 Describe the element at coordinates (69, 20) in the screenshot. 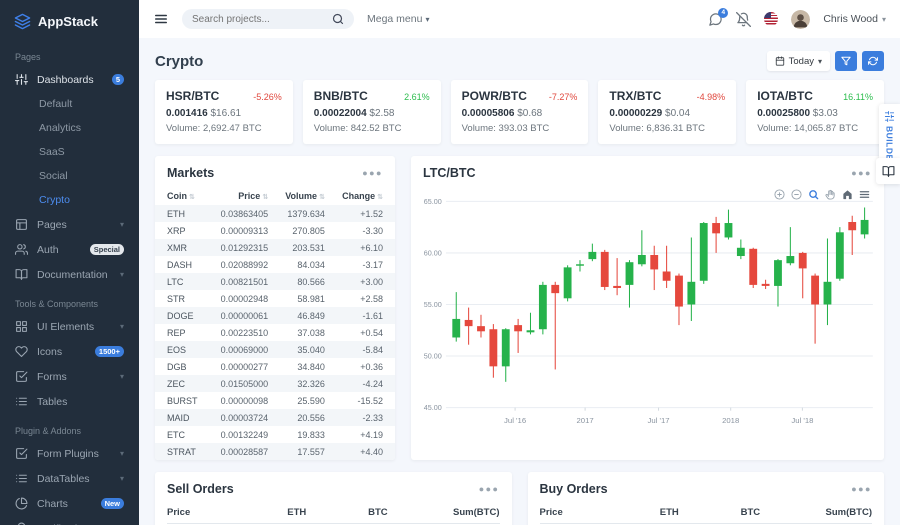

I see `brand: AppStack` at that location.